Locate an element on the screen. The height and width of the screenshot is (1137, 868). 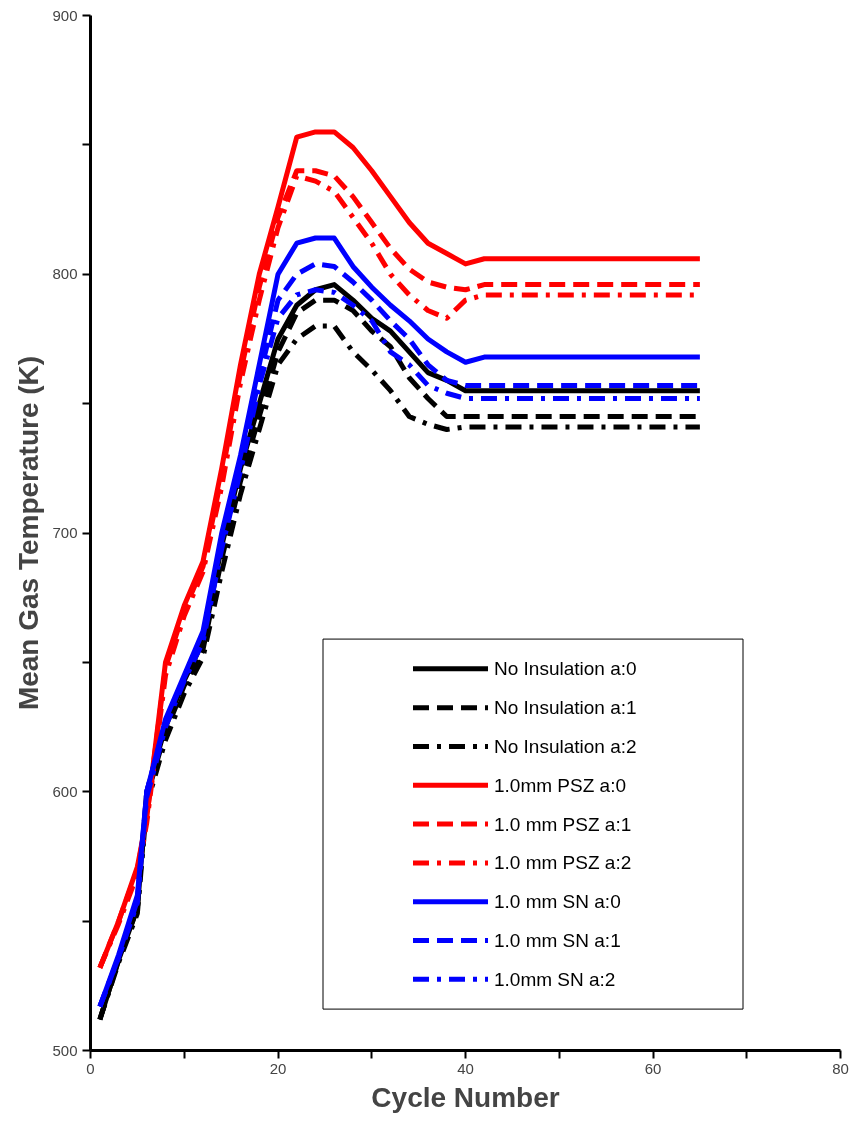
y-tick-label: 800 is located at coordinates (65, 274).